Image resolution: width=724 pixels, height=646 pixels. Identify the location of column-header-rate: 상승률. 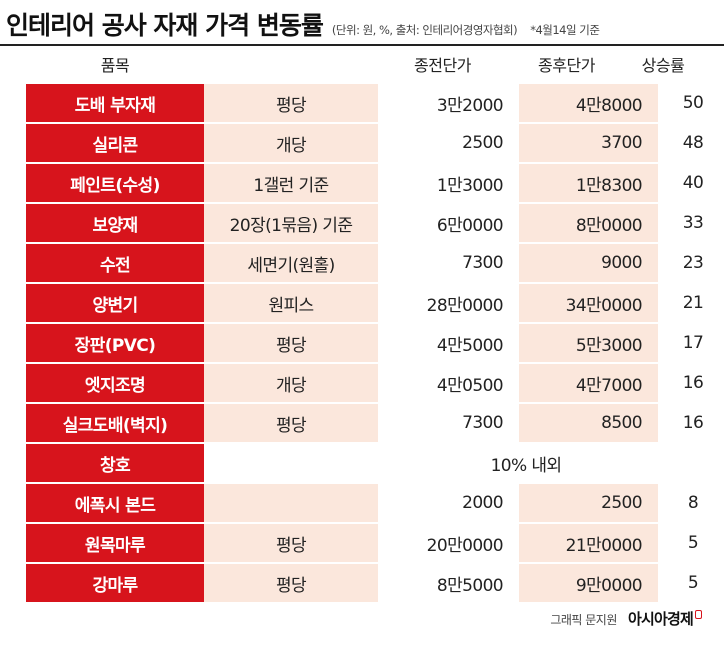
(663, 65).